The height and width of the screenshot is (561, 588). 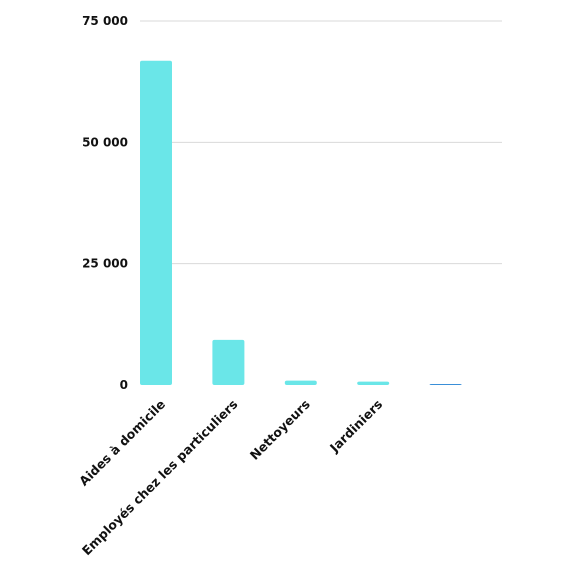 What do you see at coordinates (124, 385) in the screenshot?
I see `y-tick-label: 0` at bounding box center [124, 385].